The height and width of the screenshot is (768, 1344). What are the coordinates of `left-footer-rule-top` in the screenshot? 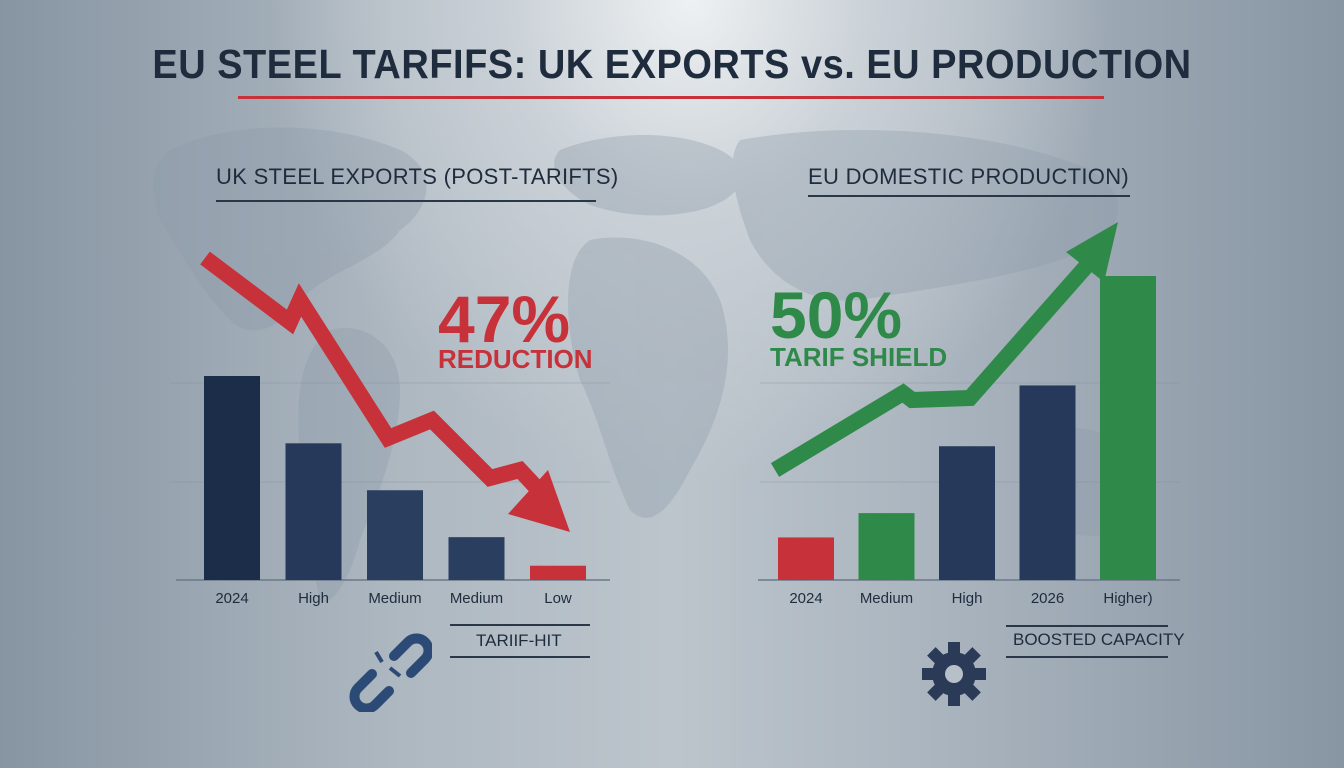 It's located at (520, 625).